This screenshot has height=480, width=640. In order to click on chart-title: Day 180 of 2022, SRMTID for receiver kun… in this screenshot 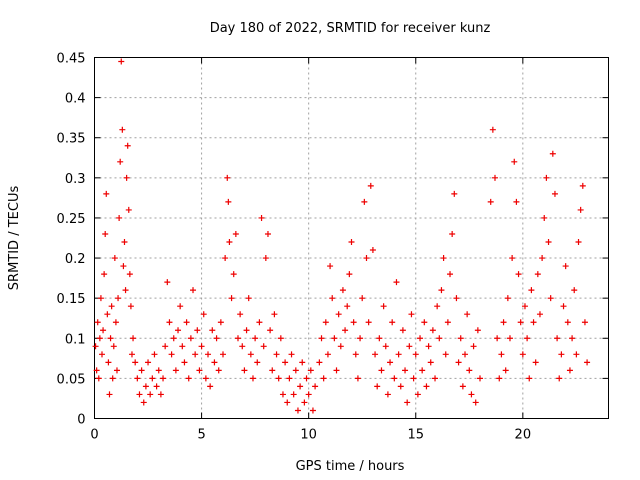, I will do `click(350, 28)`.